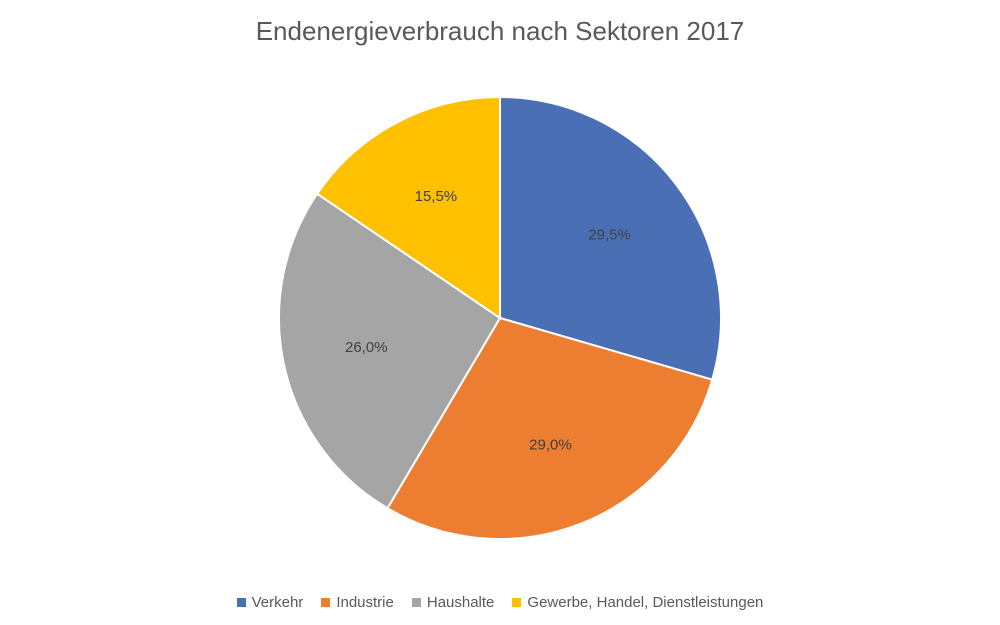 The image size is (1000, 625). What do you see at coordinates (277, 602) in the screenshot?
I see `legend-label-0: Verkehr` at bounding box center [277, 602].